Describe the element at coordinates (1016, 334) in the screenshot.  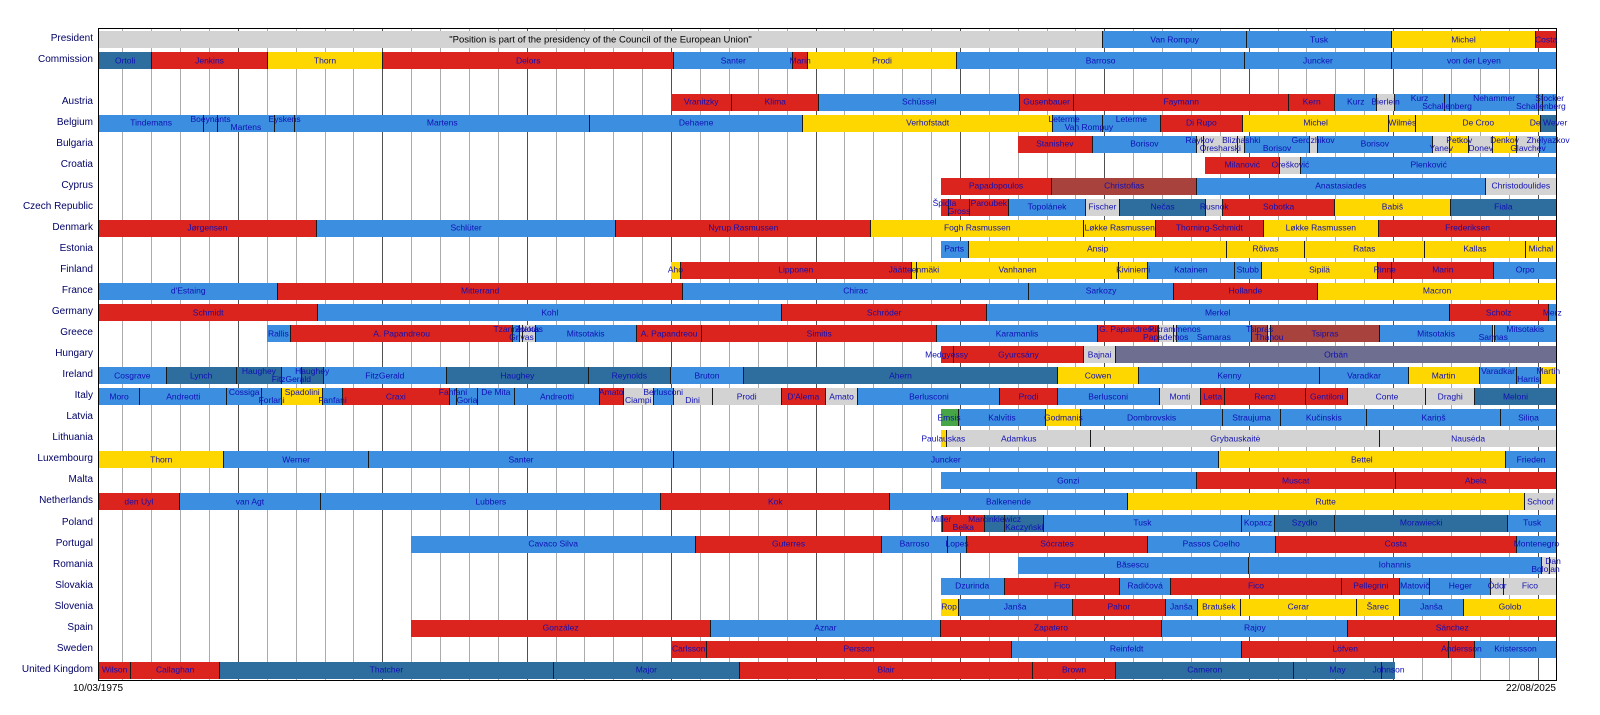
I see `timeline-segment: Karamanlis` at that location.